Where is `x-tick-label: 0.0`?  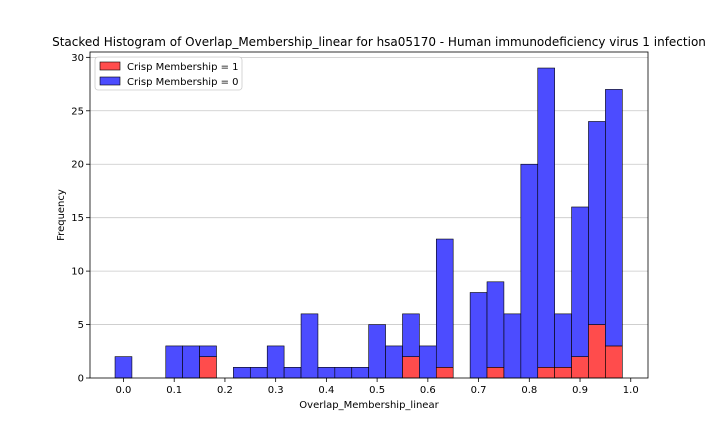 x-tick-label: 0.0 is located at coordinates (124, 390).